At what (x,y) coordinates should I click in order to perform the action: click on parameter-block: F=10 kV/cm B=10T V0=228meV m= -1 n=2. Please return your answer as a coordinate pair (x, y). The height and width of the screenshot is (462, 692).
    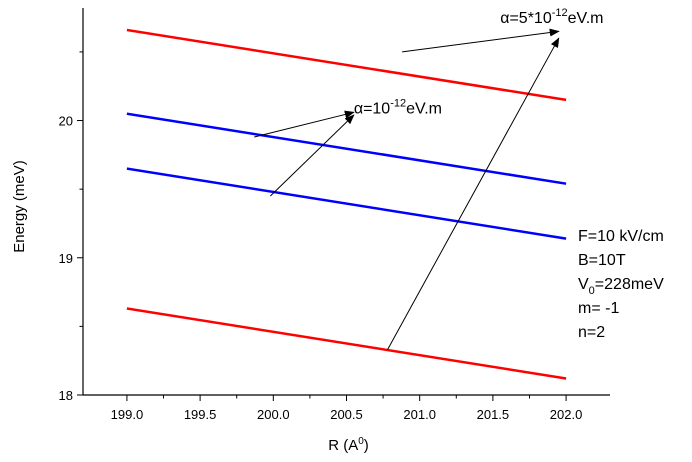
    Looking at the image, I should click on (621, 284).